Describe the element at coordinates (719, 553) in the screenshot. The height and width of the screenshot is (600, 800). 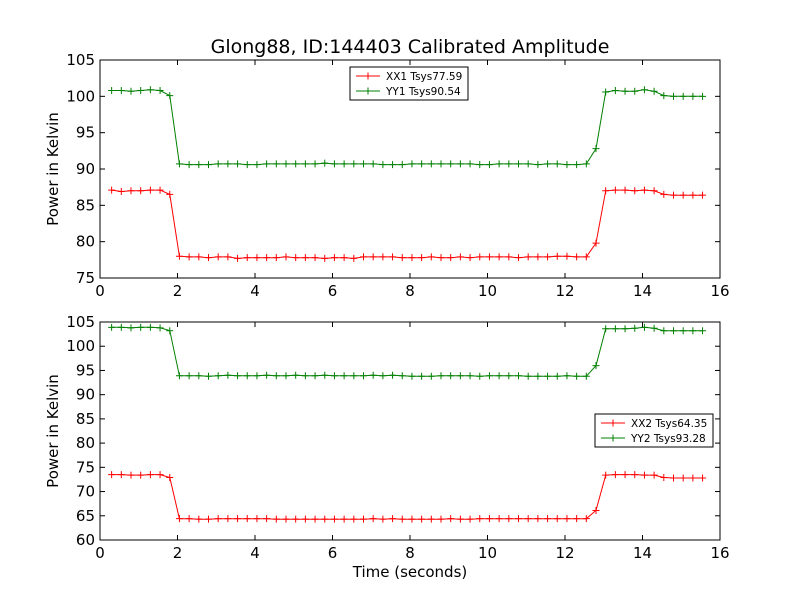
I see `x-tick-label: 16` at that location.